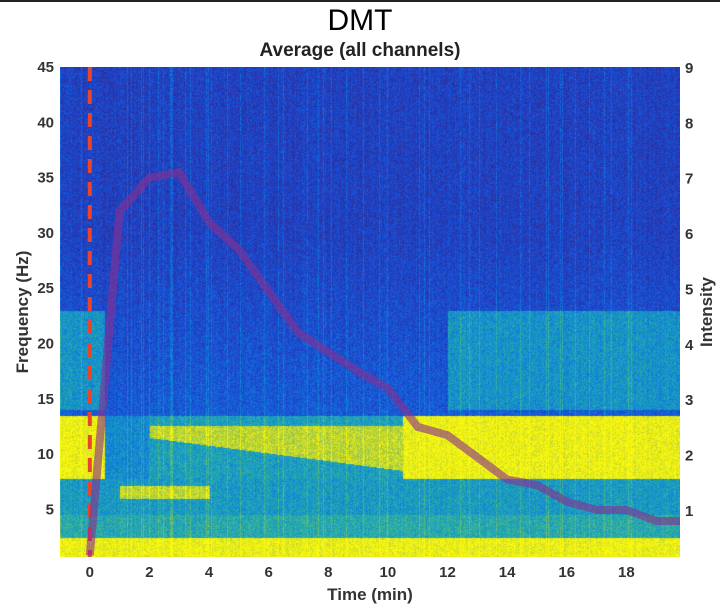 Image resolution: width=720 pixels, height=611 pixels. I want to click on y-tick-label: 25, so click(45, 288).